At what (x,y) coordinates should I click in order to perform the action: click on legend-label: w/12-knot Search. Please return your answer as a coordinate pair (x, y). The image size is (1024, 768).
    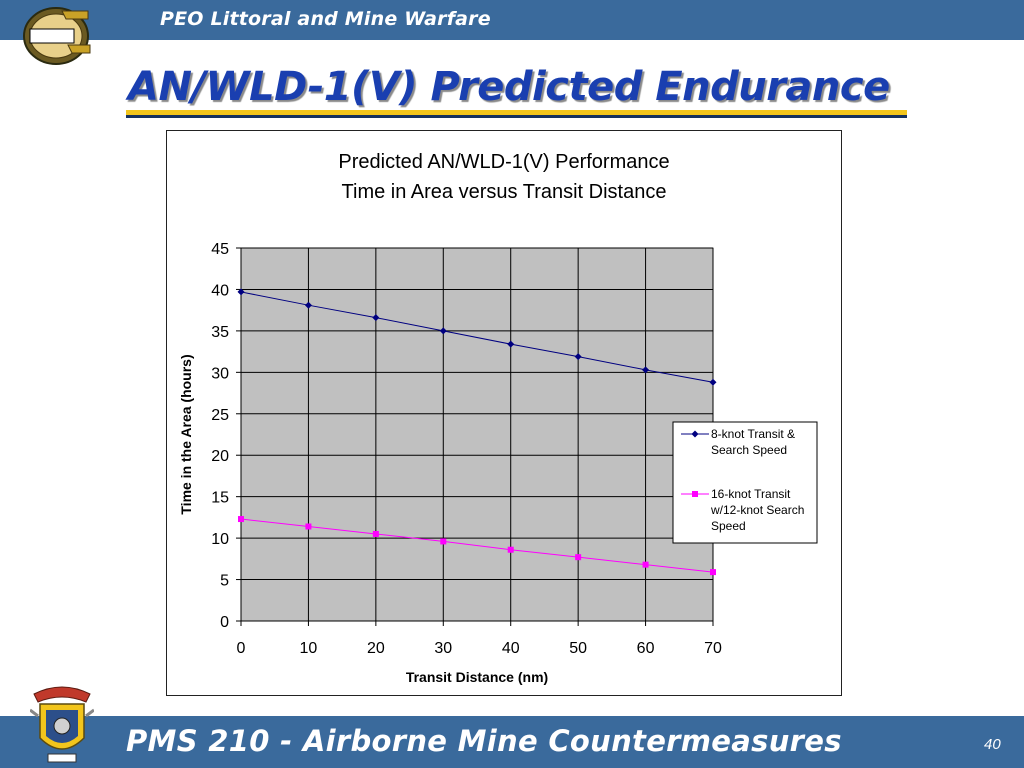
    Looking at the image, I should click on (757, 510).